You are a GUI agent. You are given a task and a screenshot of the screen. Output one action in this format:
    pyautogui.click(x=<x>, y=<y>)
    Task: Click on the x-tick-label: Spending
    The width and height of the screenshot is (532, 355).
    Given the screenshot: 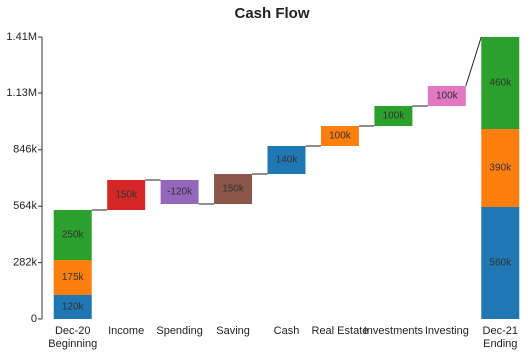 What is the action you would take?
    pyautogui.click(x=179, y=331)
    